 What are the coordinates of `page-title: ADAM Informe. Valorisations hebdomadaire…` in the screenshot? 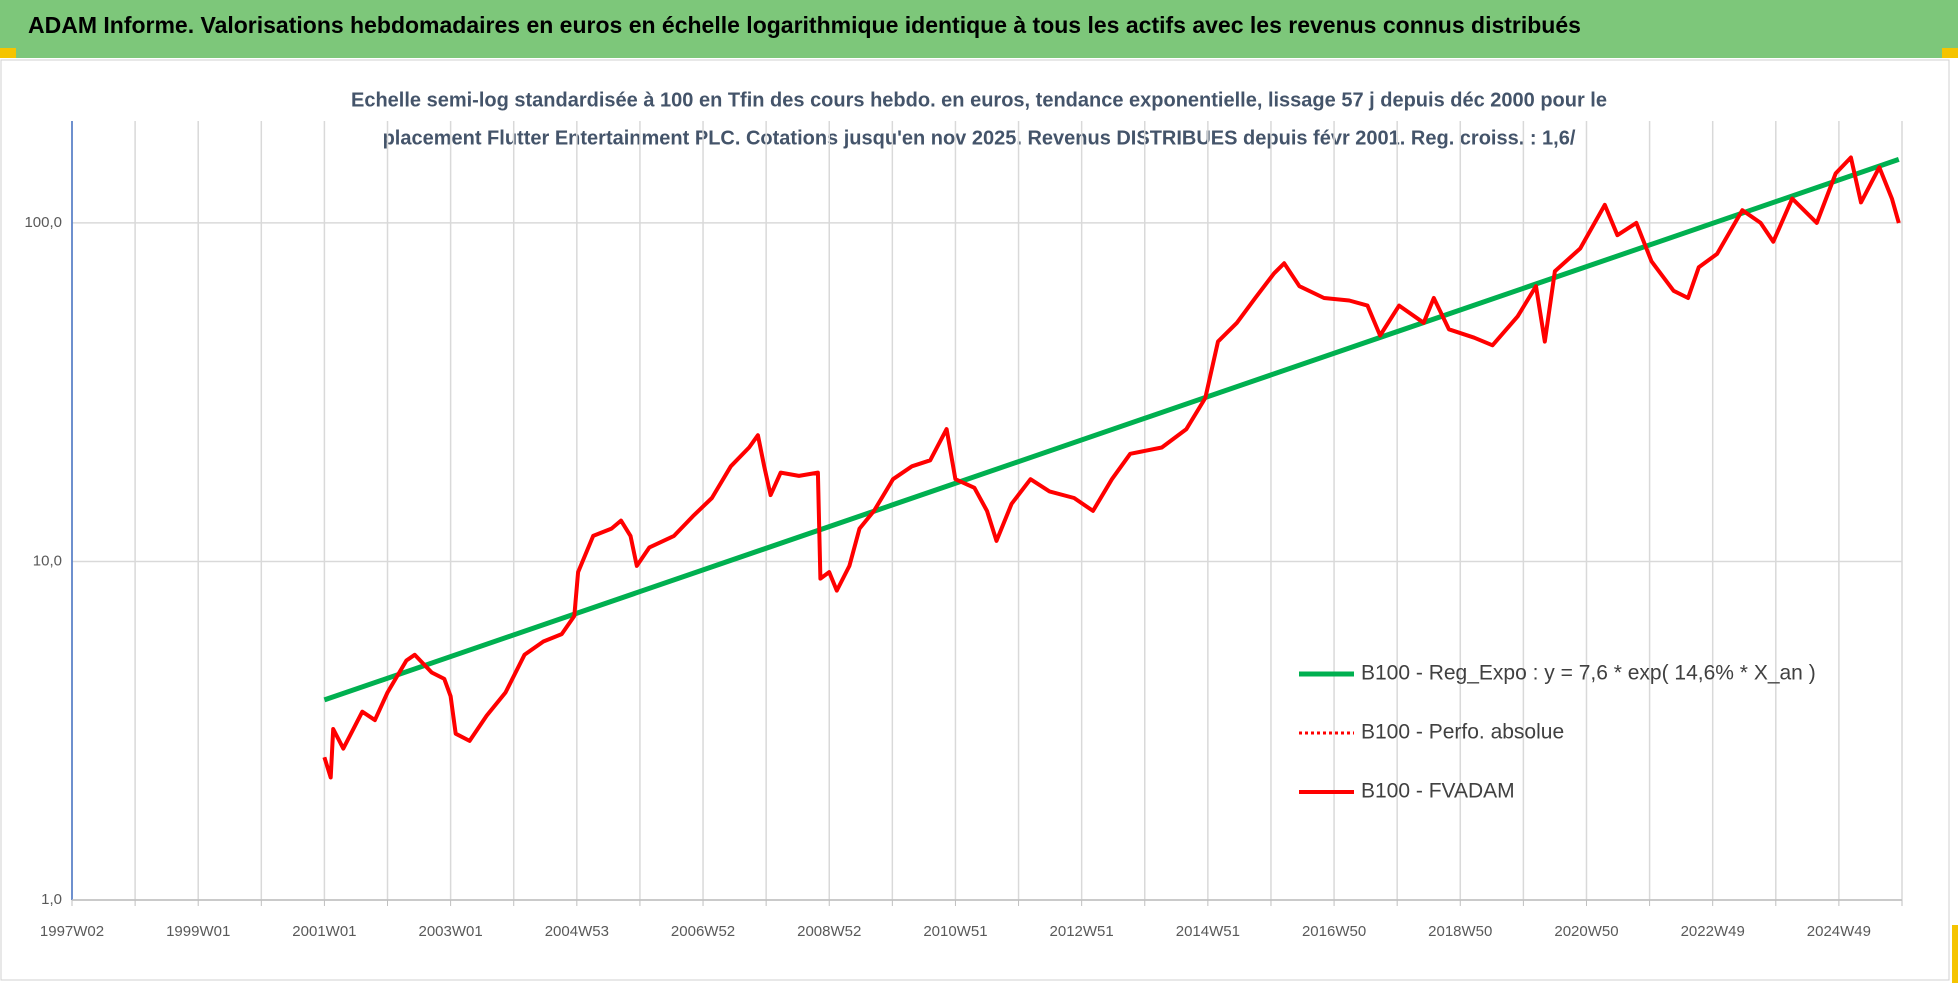 It's located at (804, 25).